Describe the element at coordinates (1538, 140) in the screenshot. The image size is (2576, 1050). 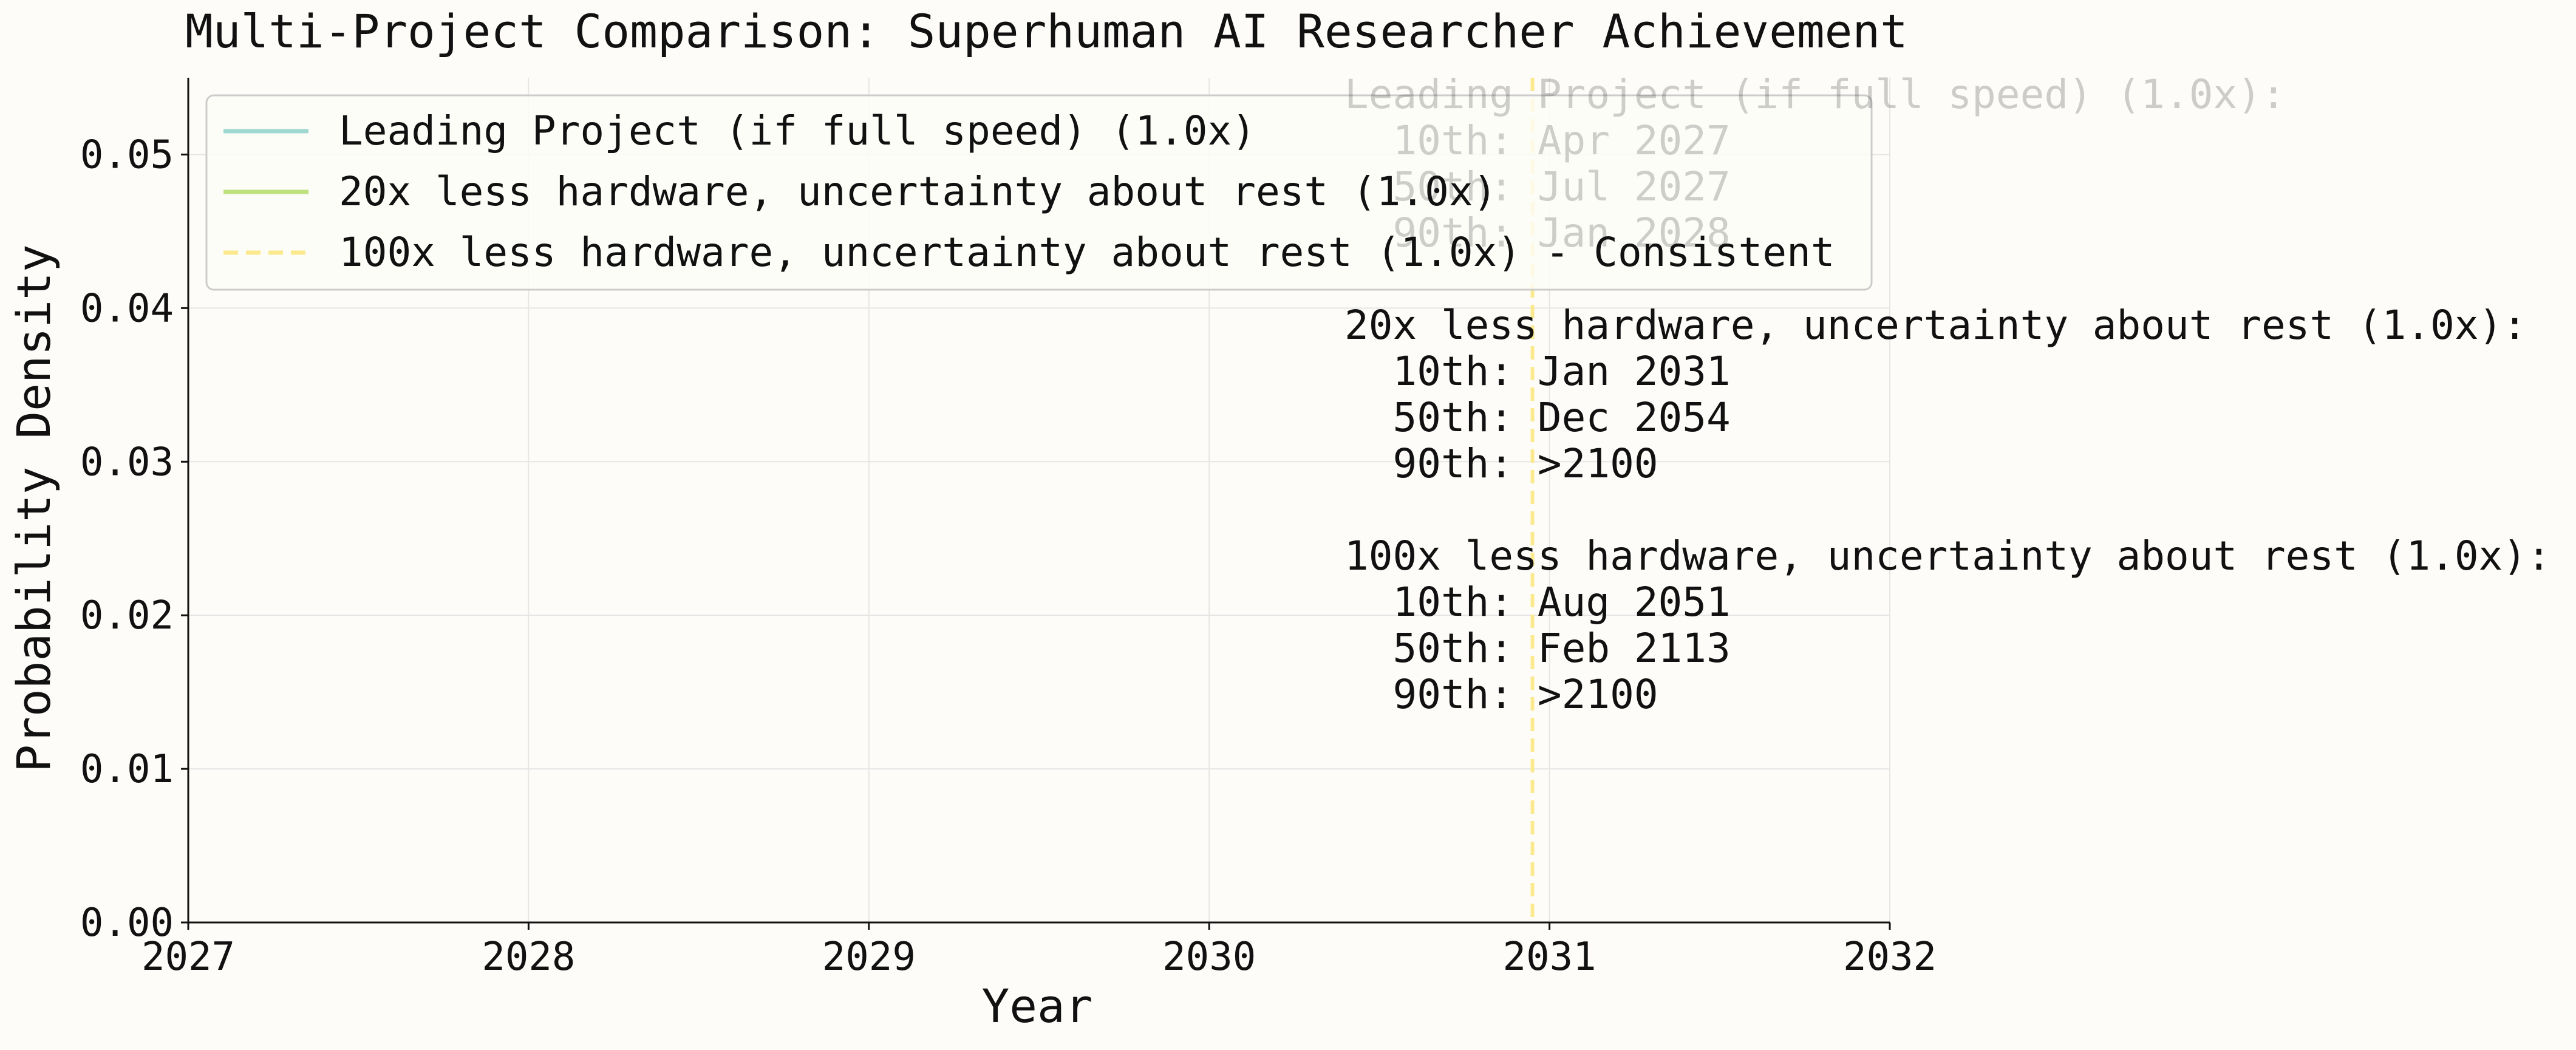
I see `annotation-line: 10th: Apr 2027` at that location.